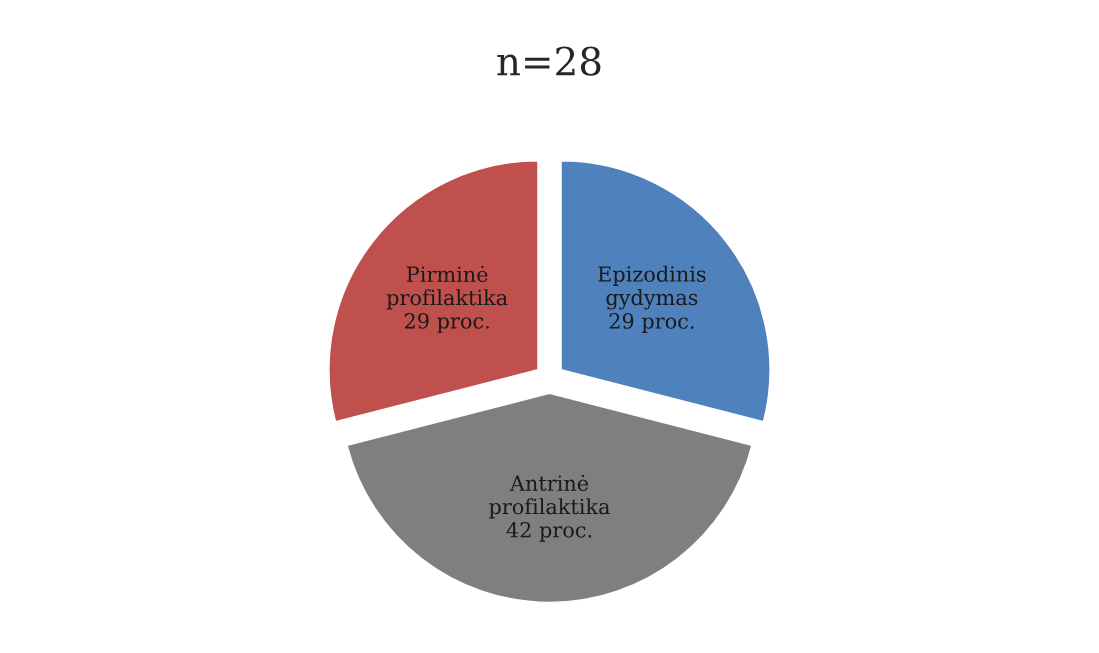 This screenshot has height=653, width=1099. Describe the element at coordinates (549, 61) in the screenshot. I see `chart-title: n=28` at that location.